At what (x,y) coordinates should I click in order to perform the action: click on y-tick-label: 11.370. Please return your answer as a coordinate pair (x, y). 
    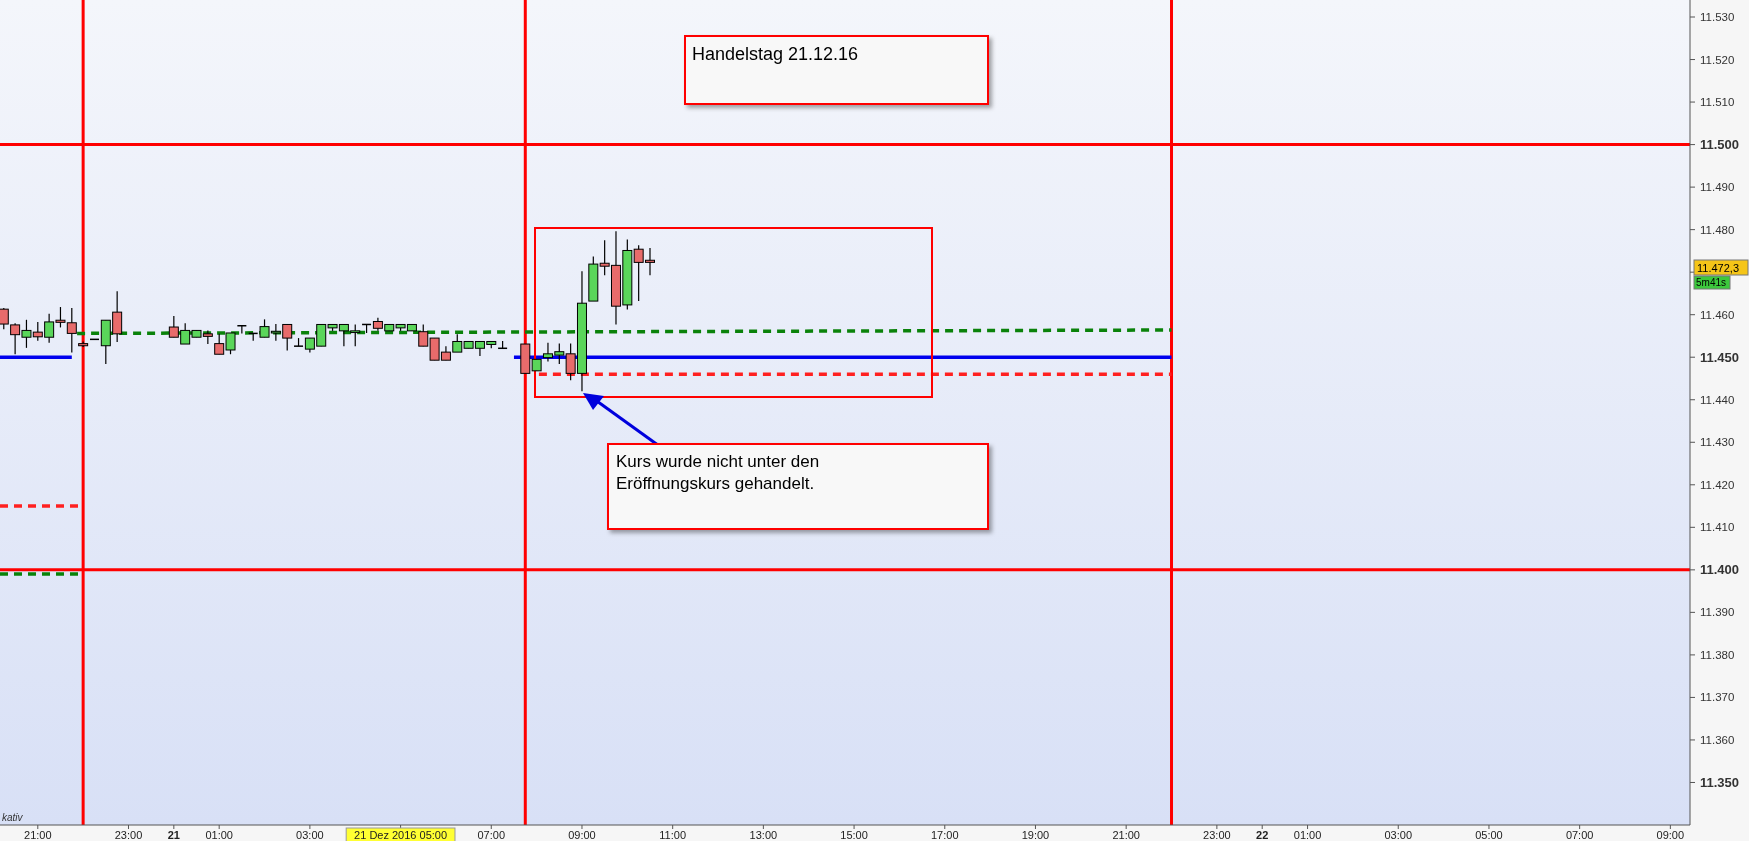
    Looking at the image, I should click on (1717, 697).